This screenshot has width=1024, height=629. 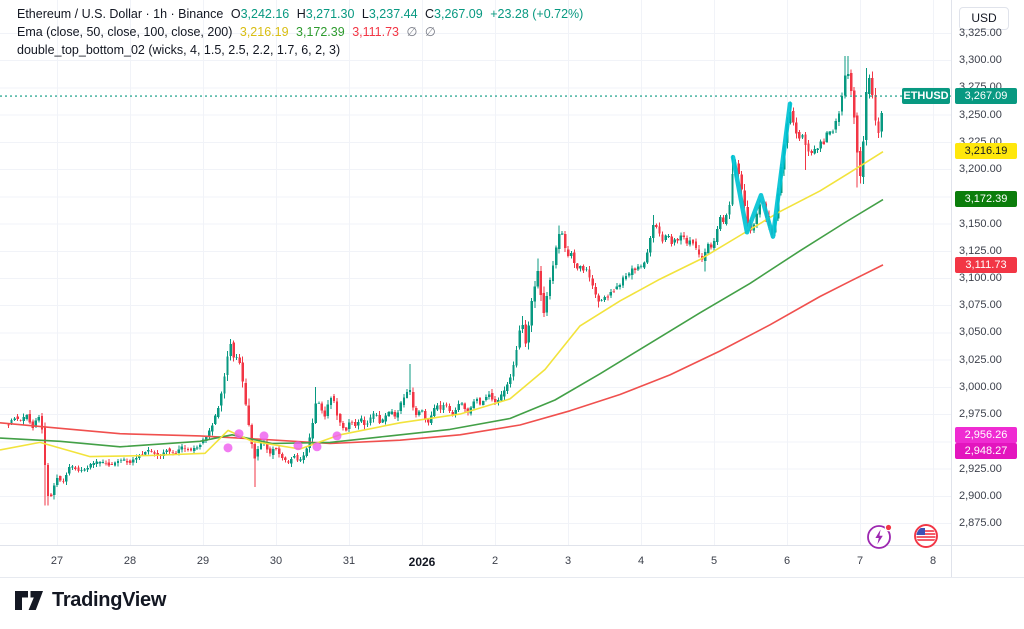 What do you see at coordinates (980, 60) in the screenshot?
I see `price-tick-label: 3,300.00` at bounding box center [980, 60].